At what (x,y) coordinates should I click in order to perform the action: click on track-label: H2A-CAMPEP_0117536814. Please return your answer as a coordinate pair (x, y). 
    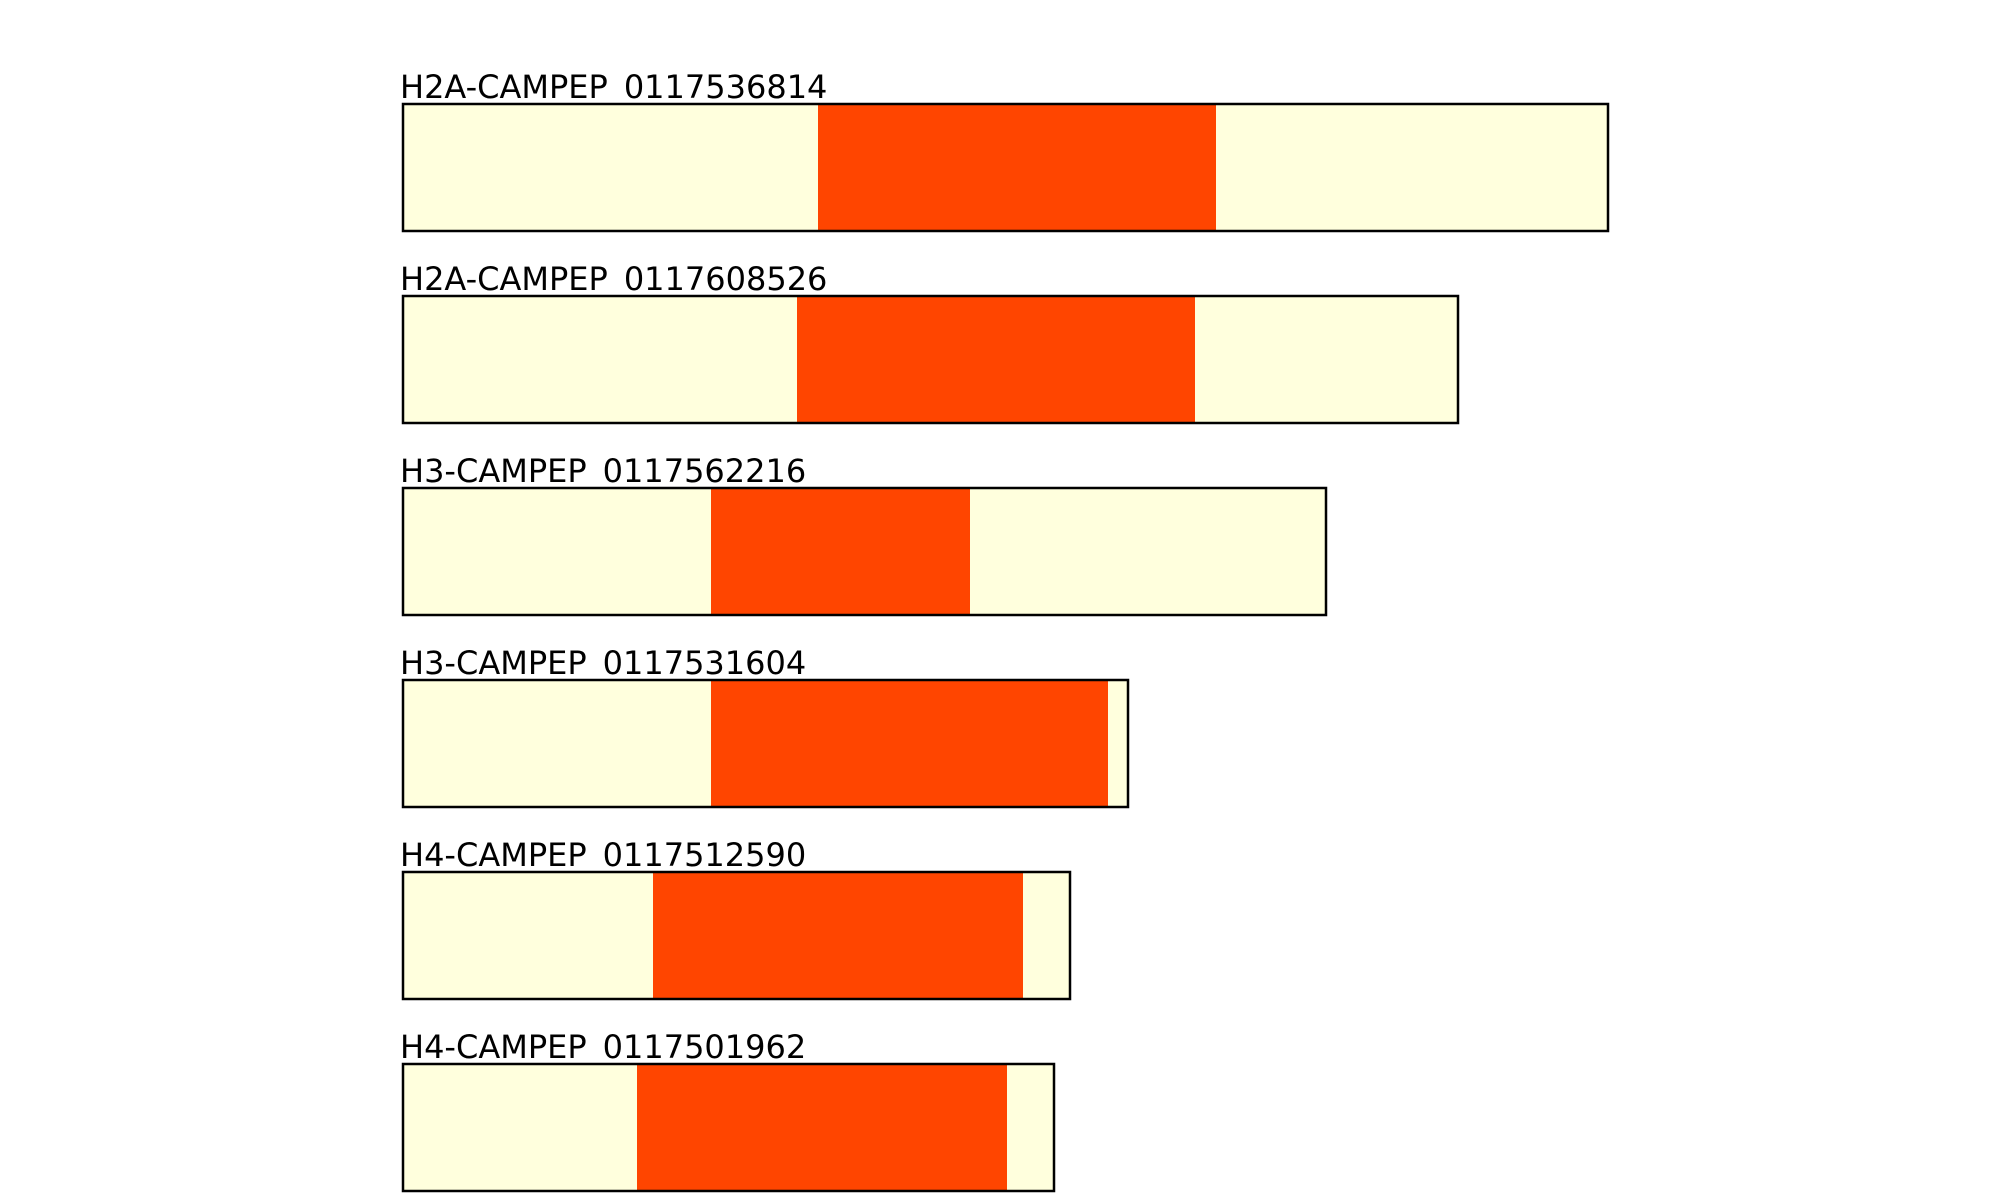
    Looking at the image, I should click on (613, 87).